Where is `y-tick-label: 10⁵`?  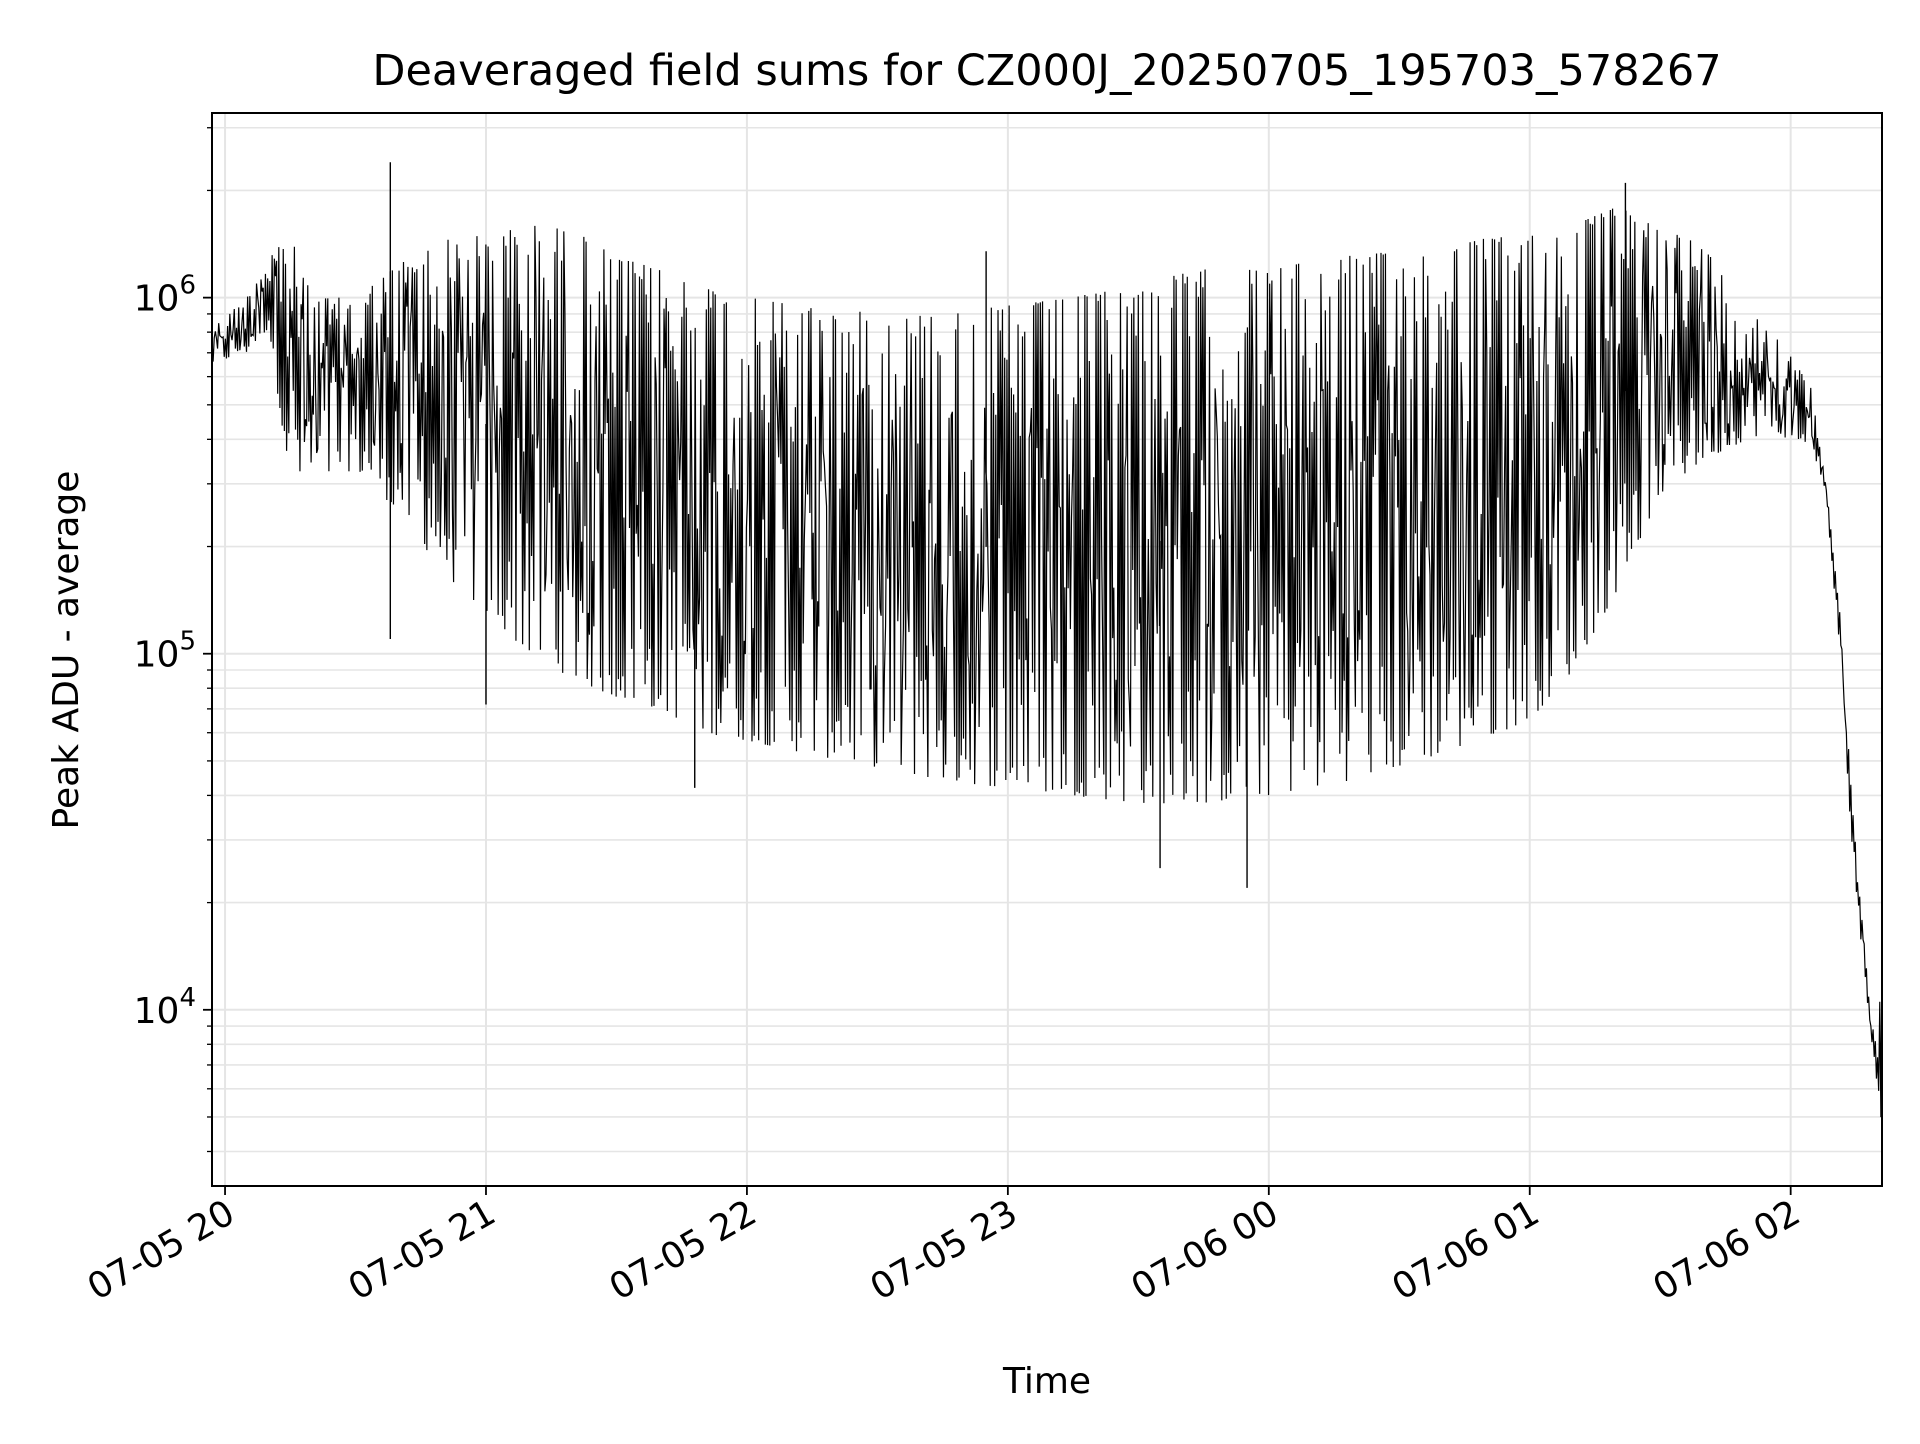
y-tick-label: 10⁵ is located at coordinates (165, 651).